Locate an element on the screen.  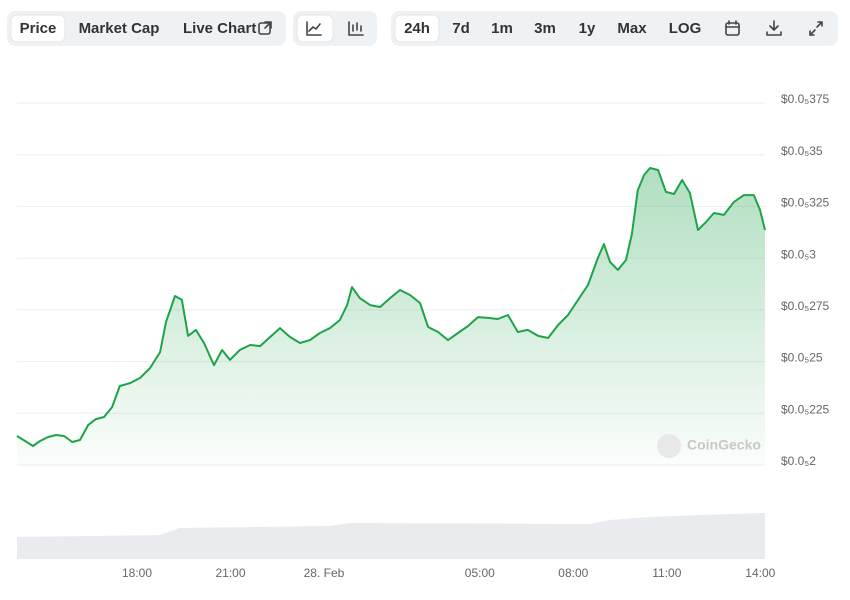
range-button: 1y is located at coordinates (587, 28).